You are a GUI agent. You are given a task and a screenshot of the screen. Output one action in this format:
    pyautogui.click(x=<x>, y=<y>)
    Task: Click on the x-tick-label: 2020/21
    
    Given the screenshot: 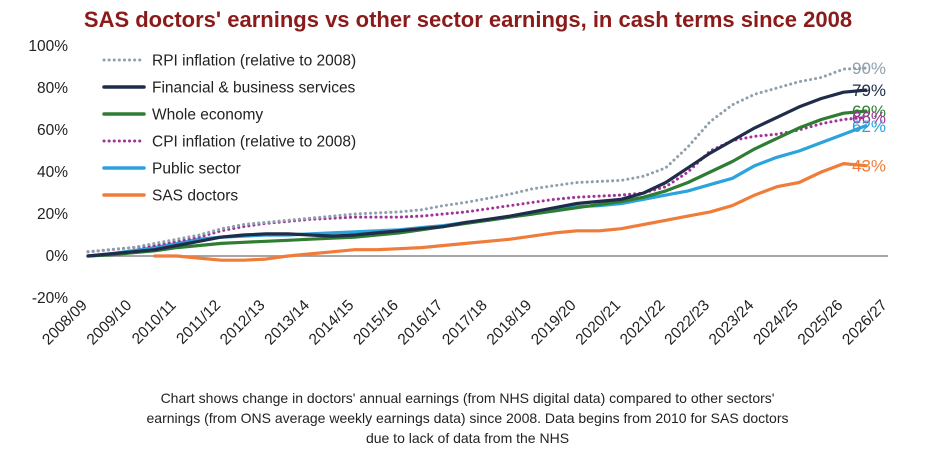 What is the action you would take?
    pyautogui.click(x=599, y=323)
    